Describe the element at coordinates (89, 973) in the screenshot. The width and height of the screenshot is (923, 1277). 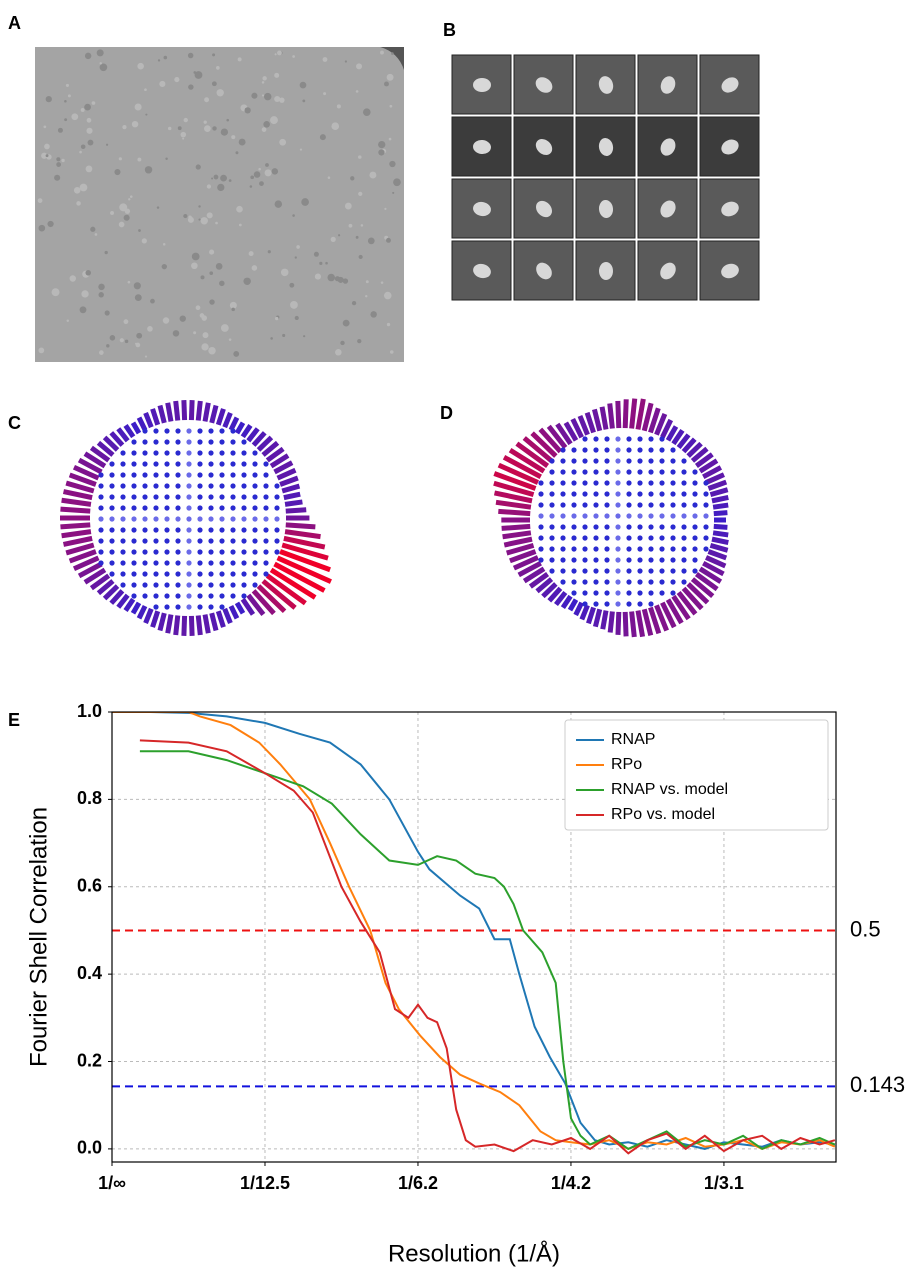
I see `y-tick-label: 0.4` at that location.